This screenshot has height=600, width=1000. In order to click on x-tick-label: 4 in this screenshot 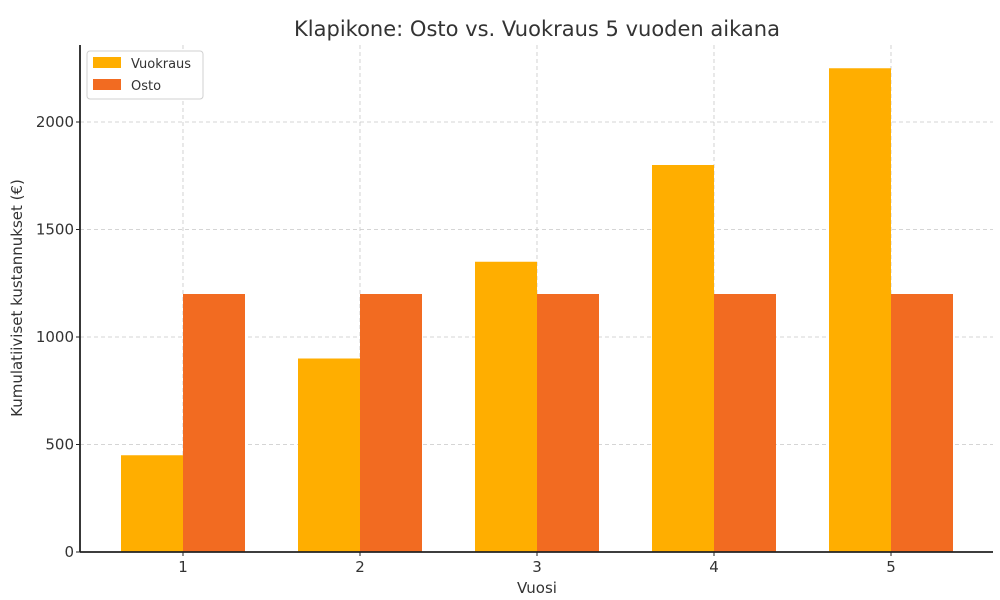, I will do `click(714, 567)`.